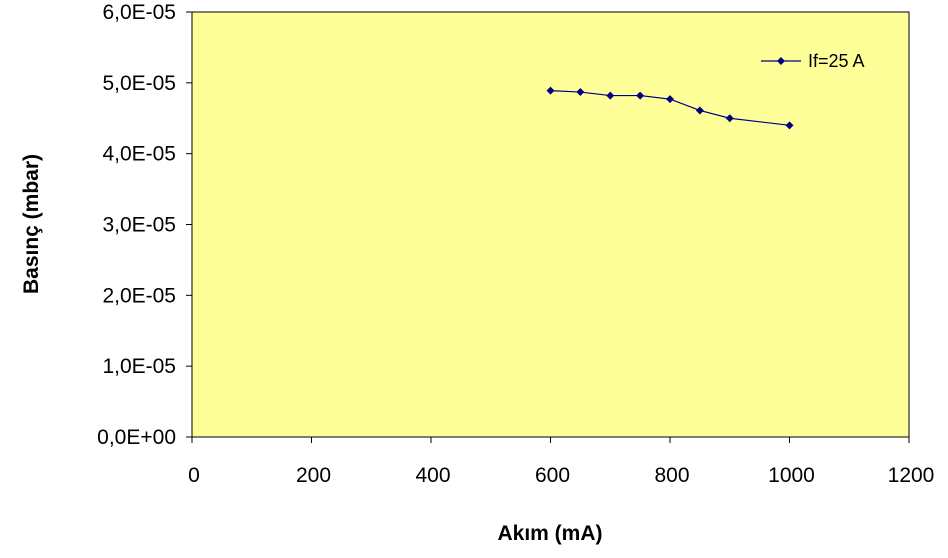 This screenshot has width=948, height=558. I want to click on x-tick-label: 0, so click(194, 475).